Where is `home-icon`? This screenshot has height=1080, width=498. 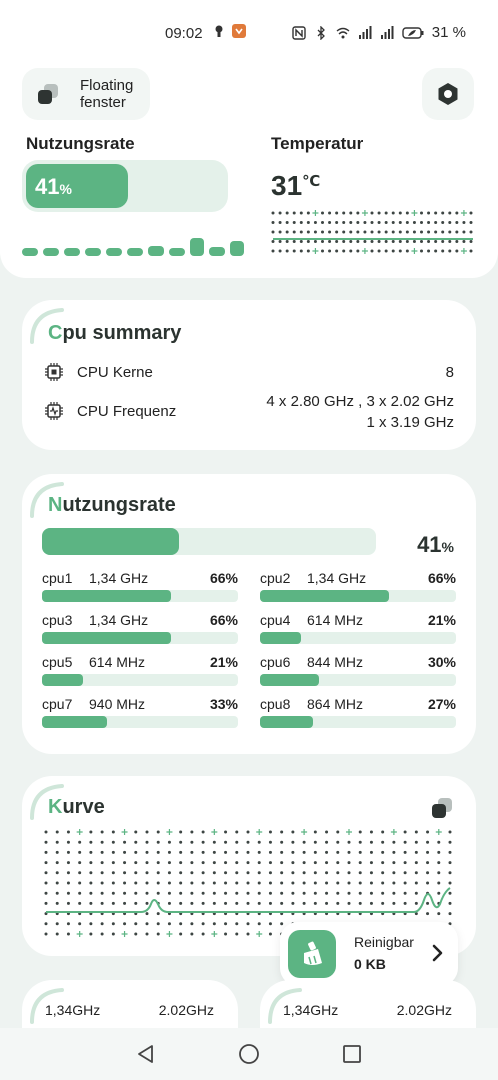
home-icon is located at coordinates (249, 1054).